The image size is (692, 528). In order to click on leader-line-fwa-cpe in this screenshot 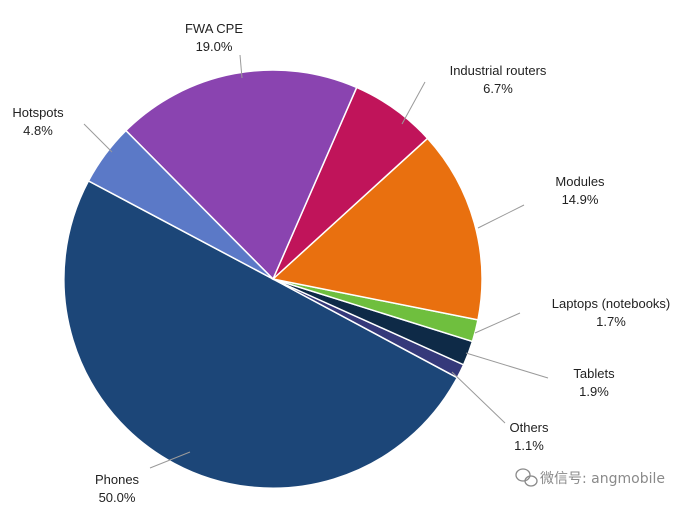, I will do `click(241, 66)`.